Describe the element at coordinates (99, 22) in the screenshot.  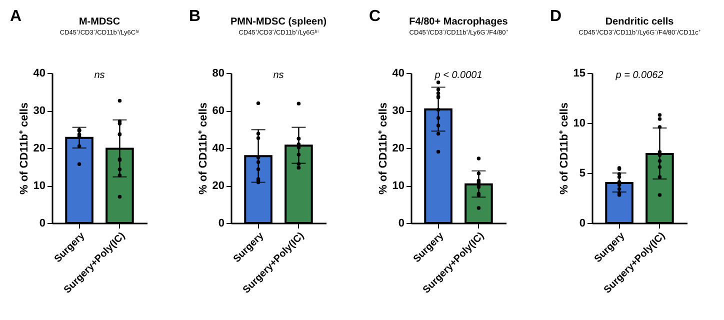
I see `chart-title: M-MDSC` at that location.